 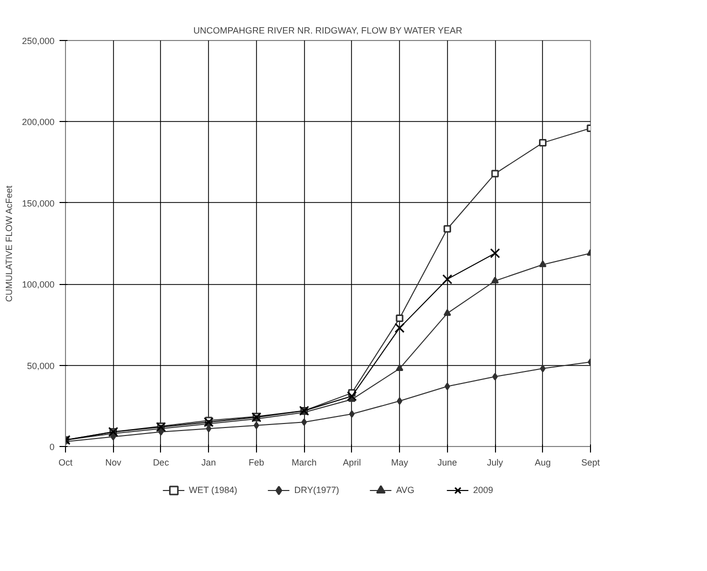 I want to click on x-tick-label: March, so click(x=304, y=463).